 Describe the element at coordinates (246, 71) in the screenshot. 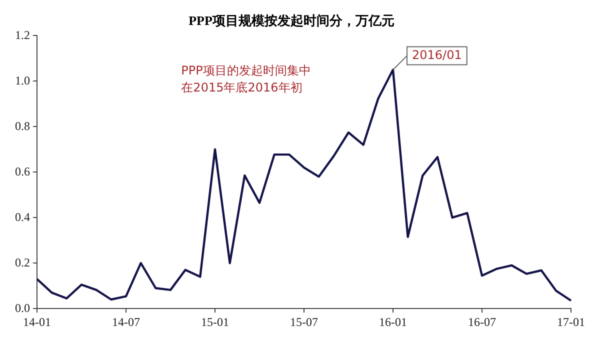

I see `annotation: PPP项目的发起时间集中` at that location.